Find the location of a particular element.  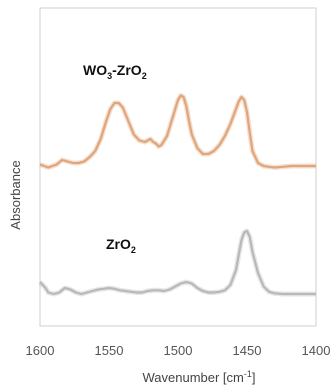

series-label-wo3-sub: 3 is located at coordinates (109, 76).